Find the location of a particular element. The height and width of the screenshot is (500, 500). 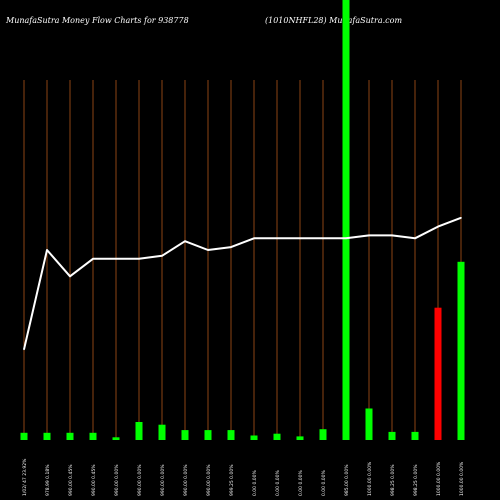

chart-title: MunafaSutra Money Flow Charts for 938778 is located at coordinates (97, 20).